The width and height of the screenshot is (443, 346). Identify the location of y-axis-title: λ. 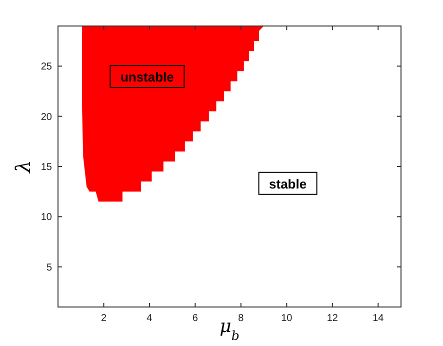
(23, 167).